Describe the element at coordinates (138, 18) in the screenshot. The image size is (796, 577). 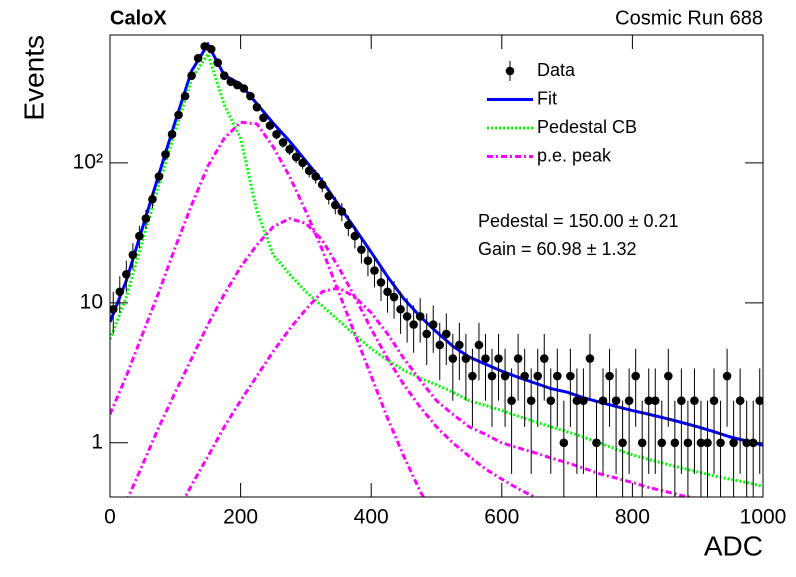
I see `chart-title: CaloX` at that location.